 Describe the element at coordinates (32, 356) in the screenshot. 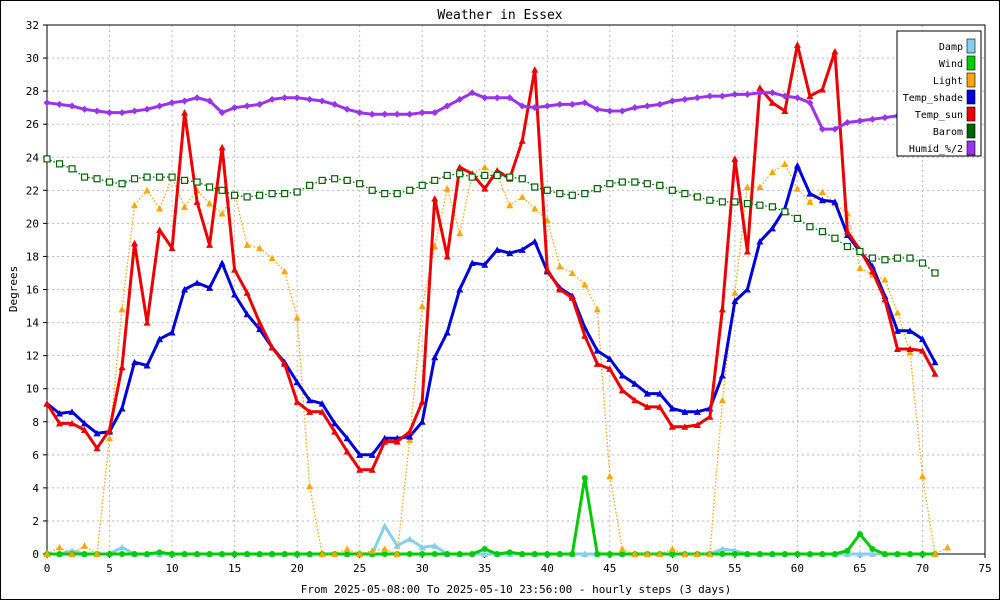

I see `y-tick-label: 12` at that location.